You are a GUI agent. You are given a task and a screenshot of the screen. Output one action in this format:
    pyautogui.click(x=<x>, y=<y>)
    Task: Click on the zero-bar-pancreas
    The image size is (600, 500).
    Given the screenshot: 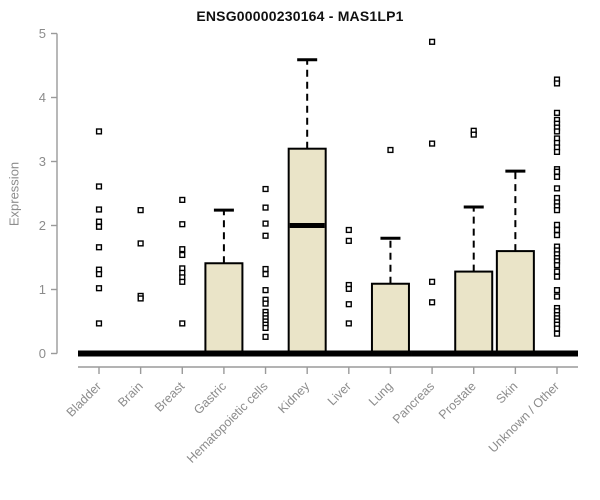 What is the action you would take?
    pyautogui.click(x=432, y=353)
    